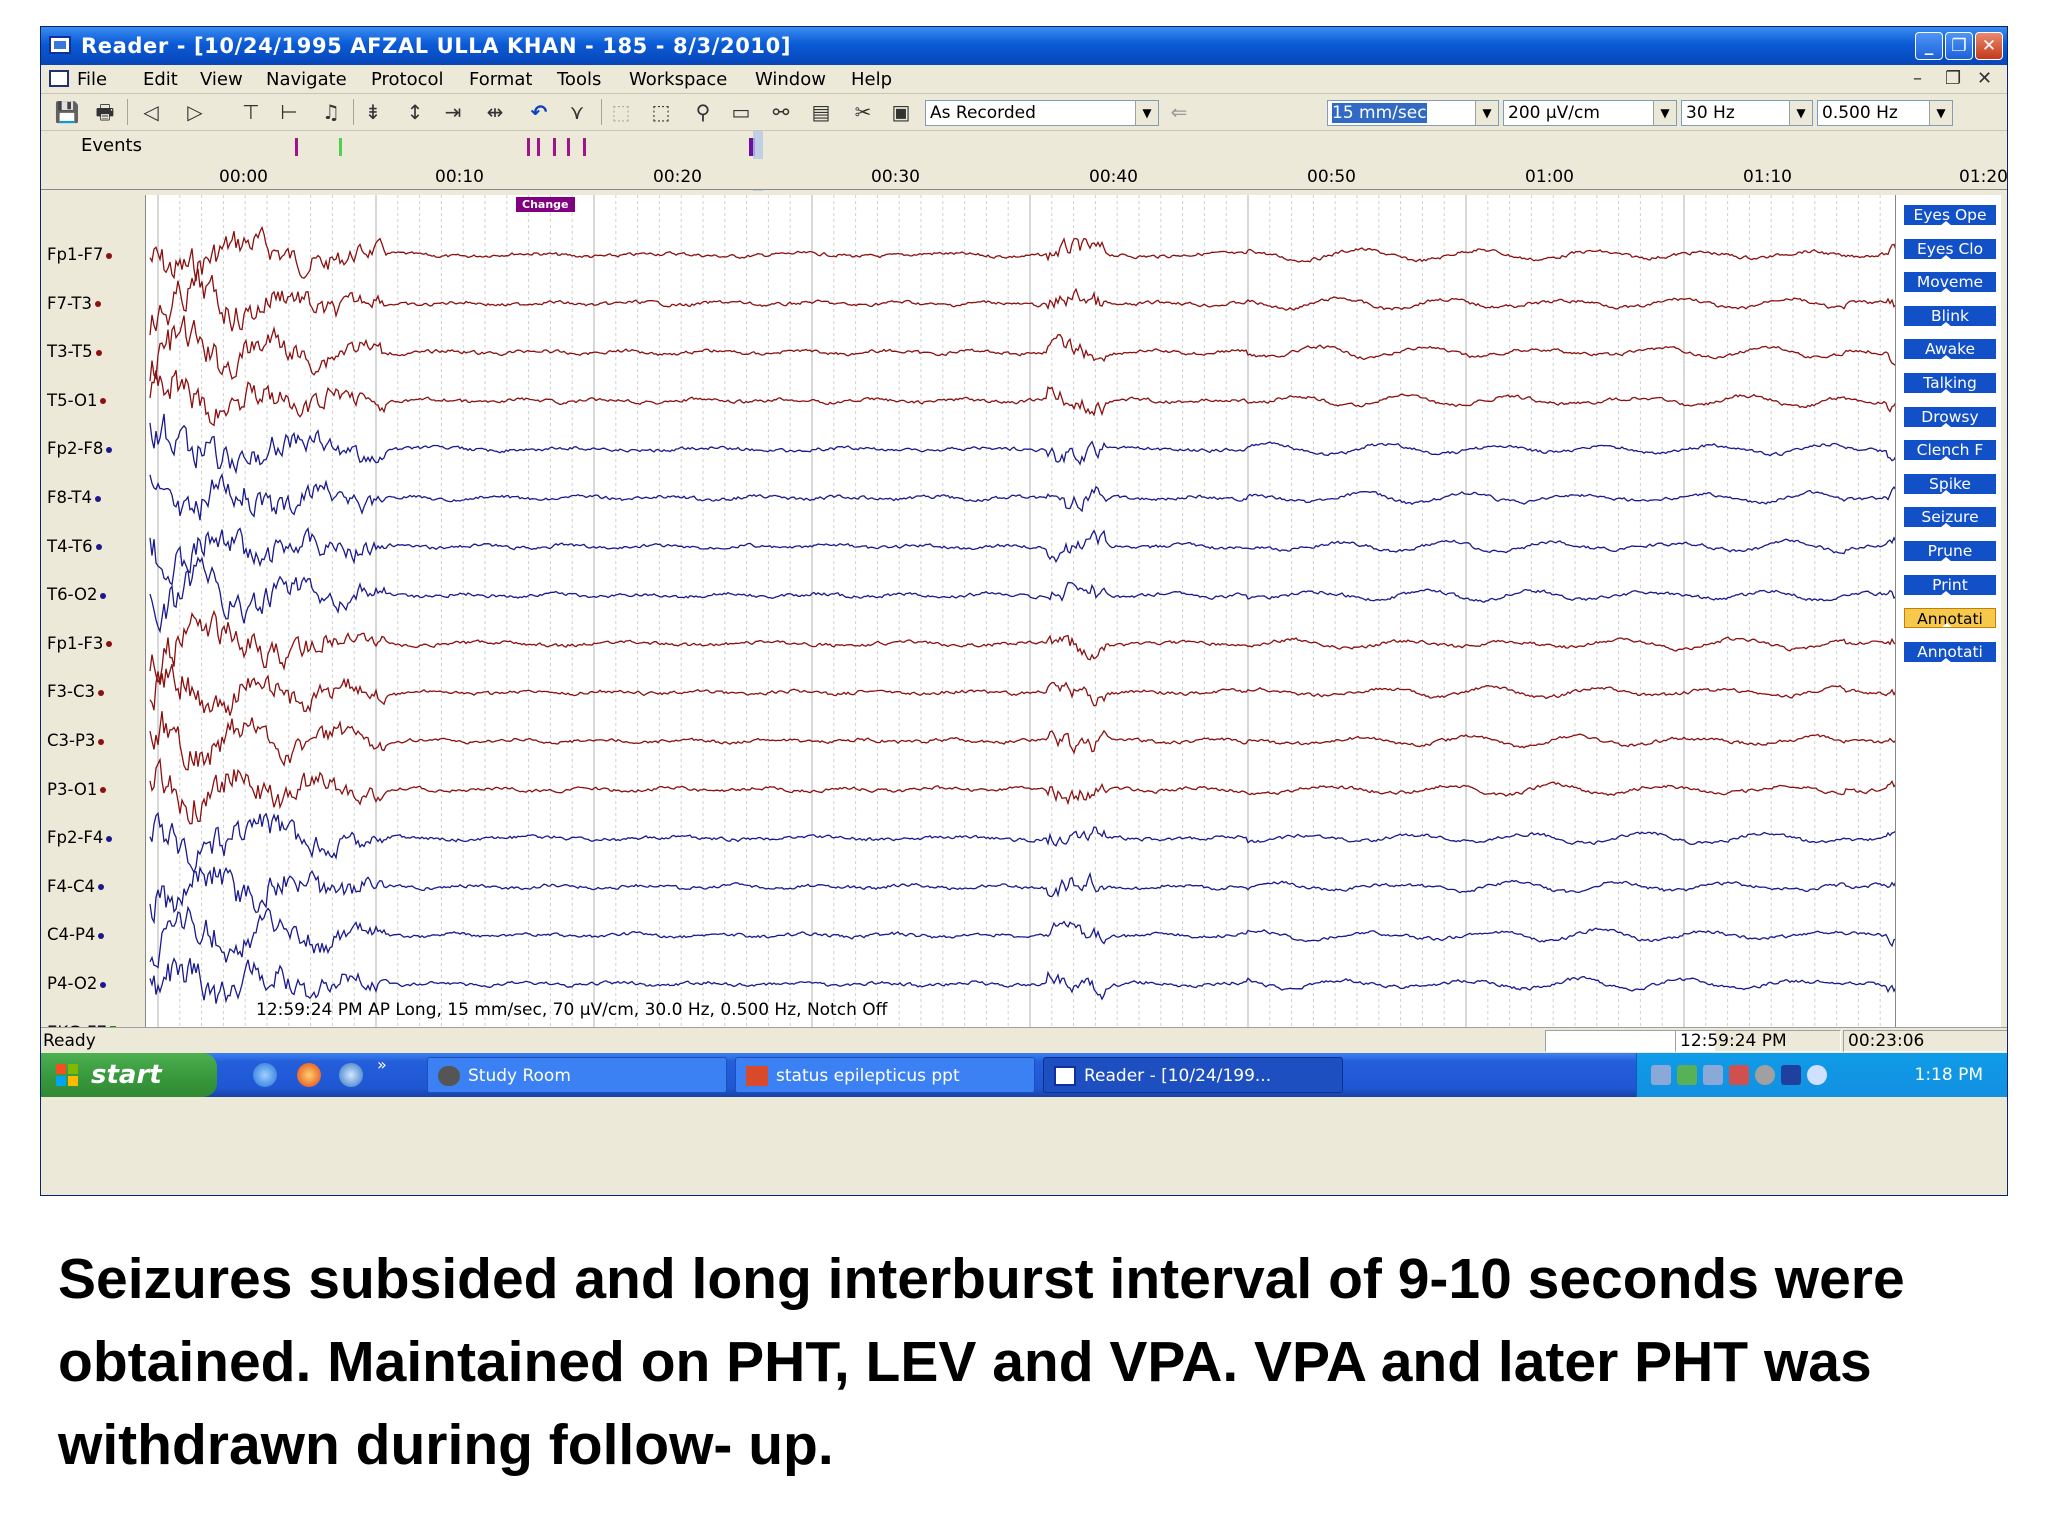 The image size is (2048, 1536). Describe the element at coordinates (331, 112) in the screenshot. I see `music-icon: ♫` at that location.